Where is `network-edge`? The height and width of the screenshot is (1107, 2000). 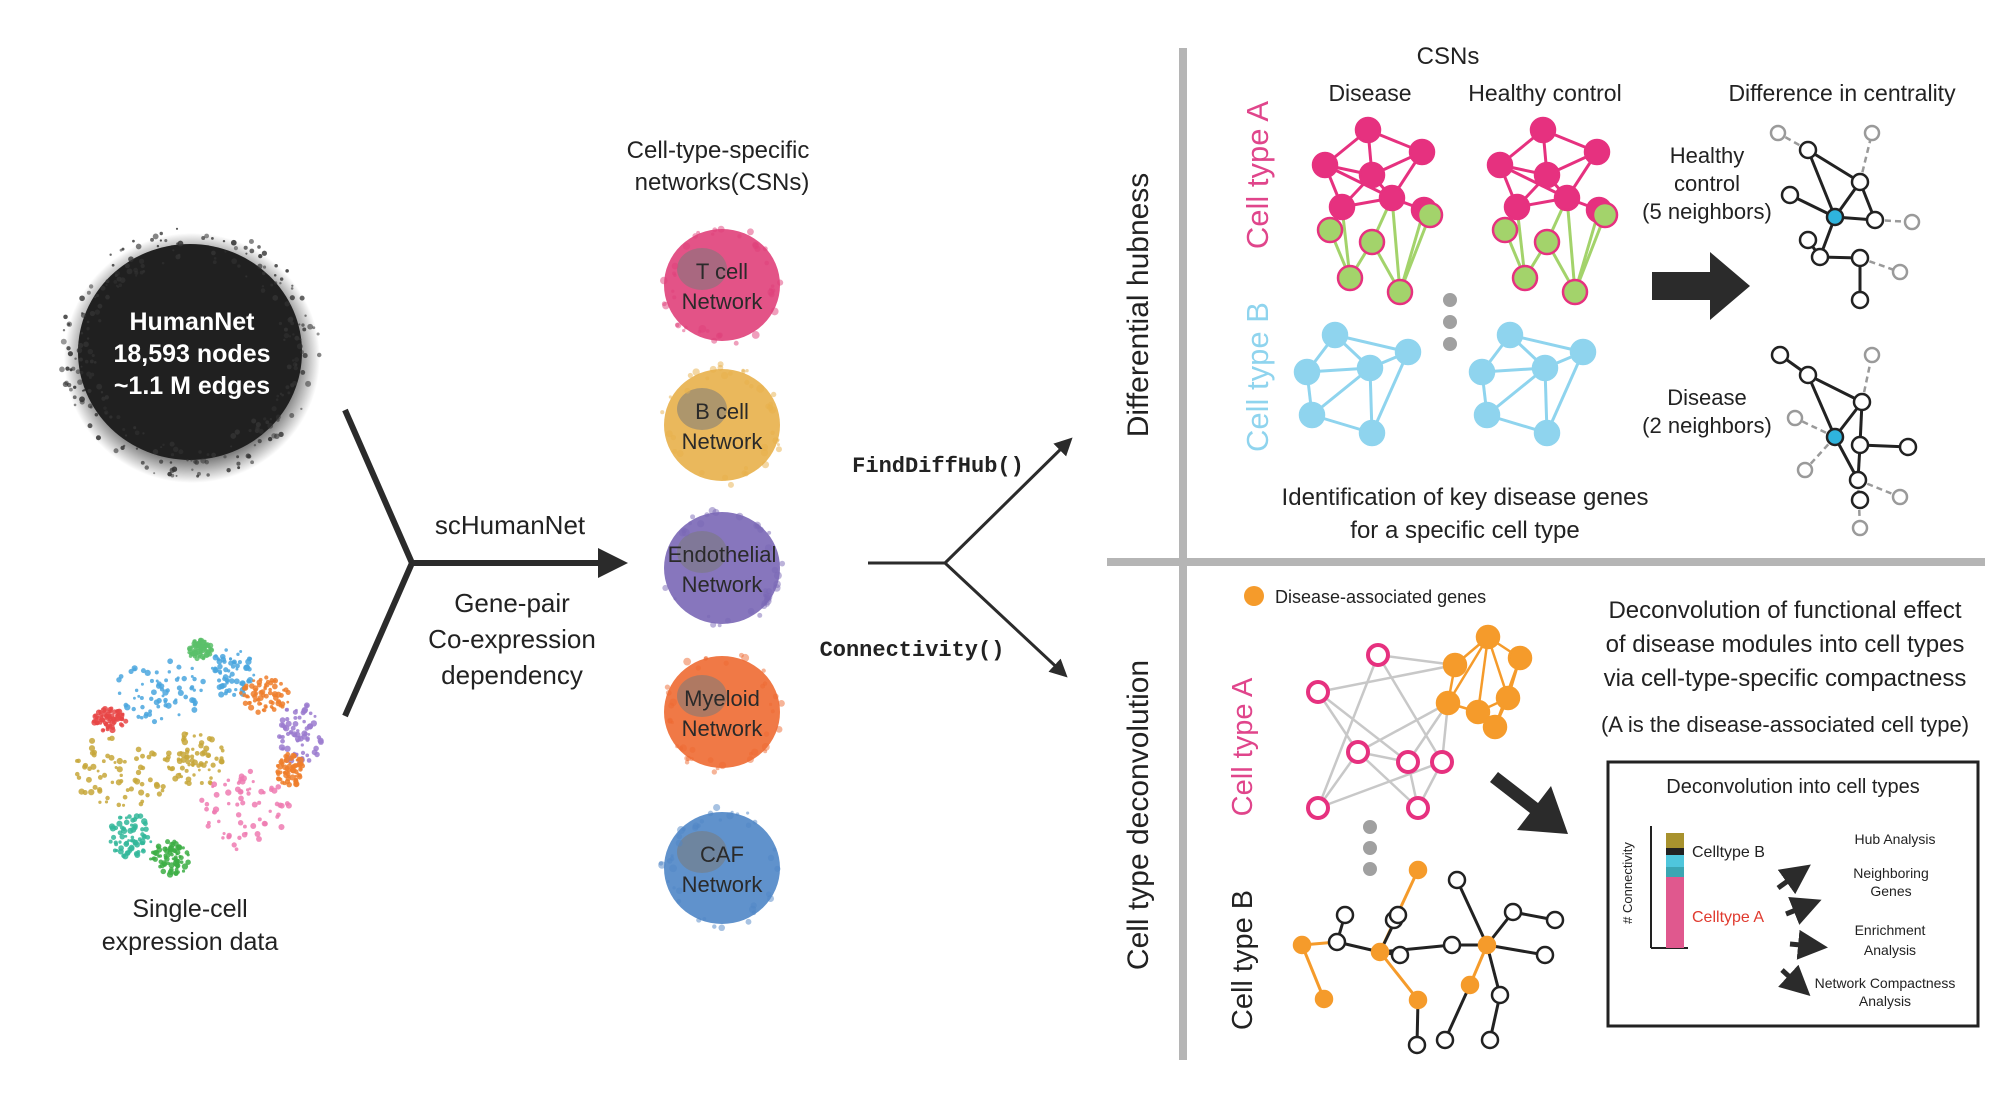 network-edge is located at coordinates (1363, 727).